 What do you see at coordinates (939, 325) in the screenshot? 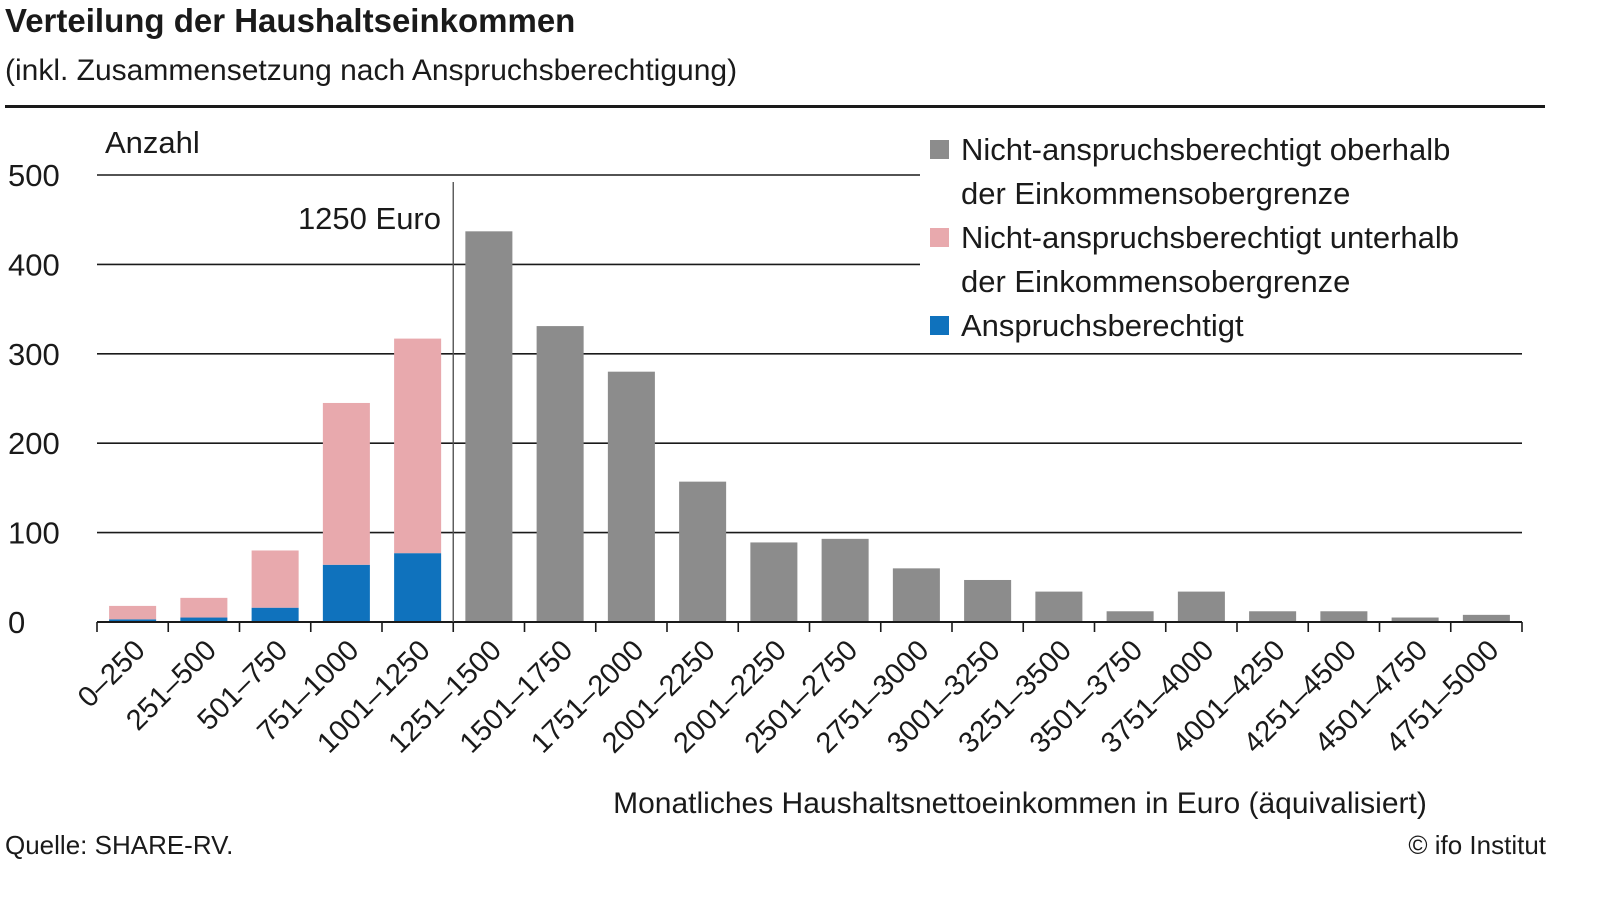
I see `legend-swatch-blue` at bounding box center [939, 325].